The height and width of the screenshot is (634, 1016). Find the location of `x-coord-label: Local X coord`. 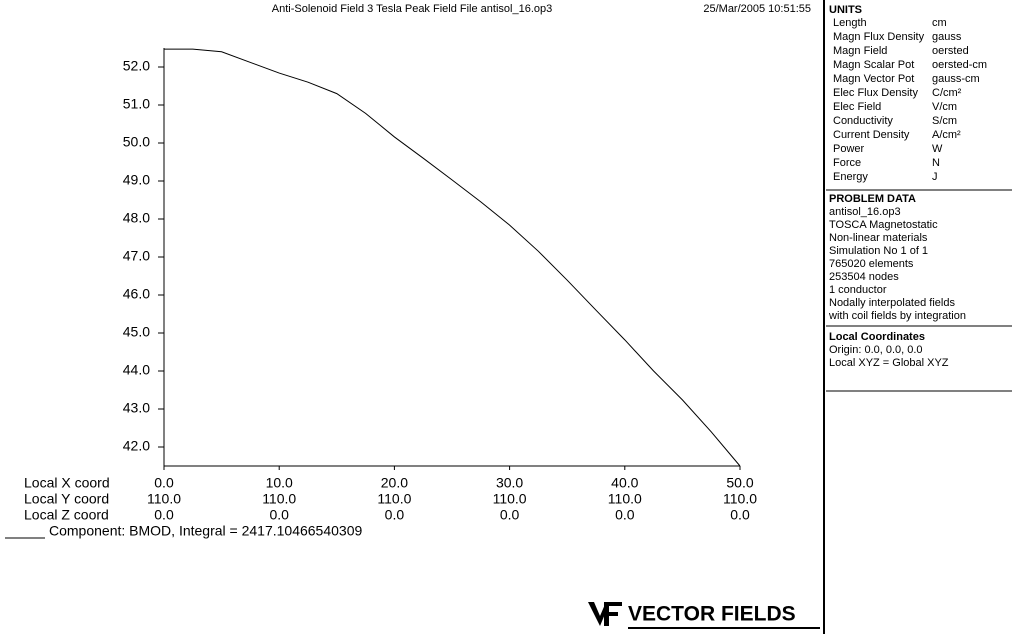

x-coord-label: Local X coord is located at coordinates (67, 483).